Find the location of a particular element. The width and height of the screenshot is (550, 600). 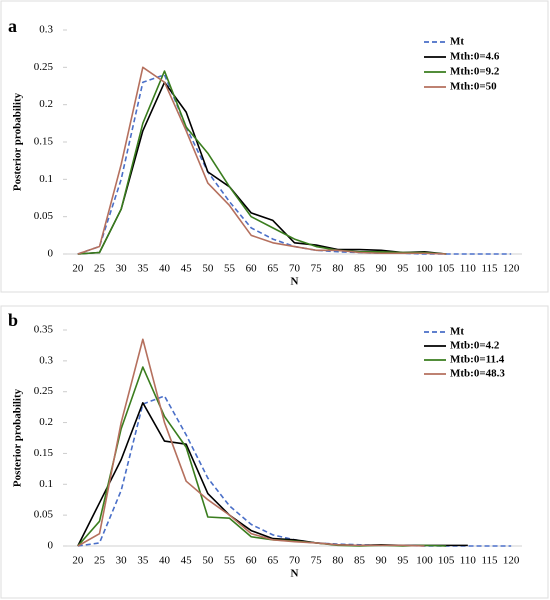

panel-letter: b is located at coordinates (13, 320).